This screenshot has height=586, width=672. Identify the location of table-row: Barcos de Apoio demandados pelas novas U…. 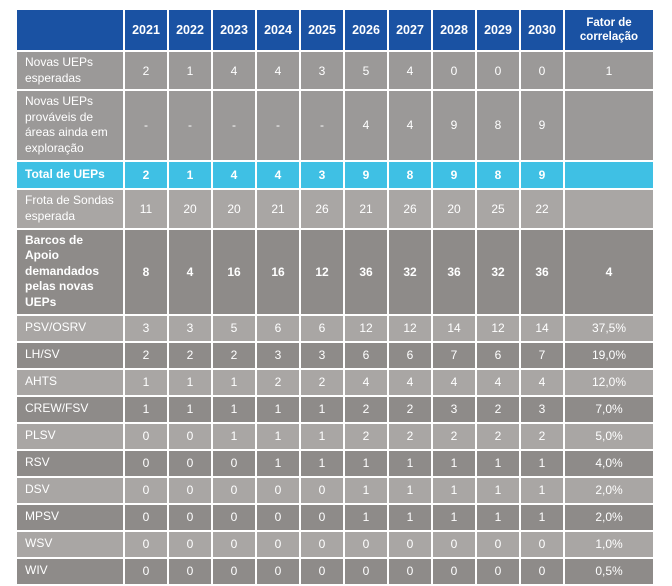
(335, 271).